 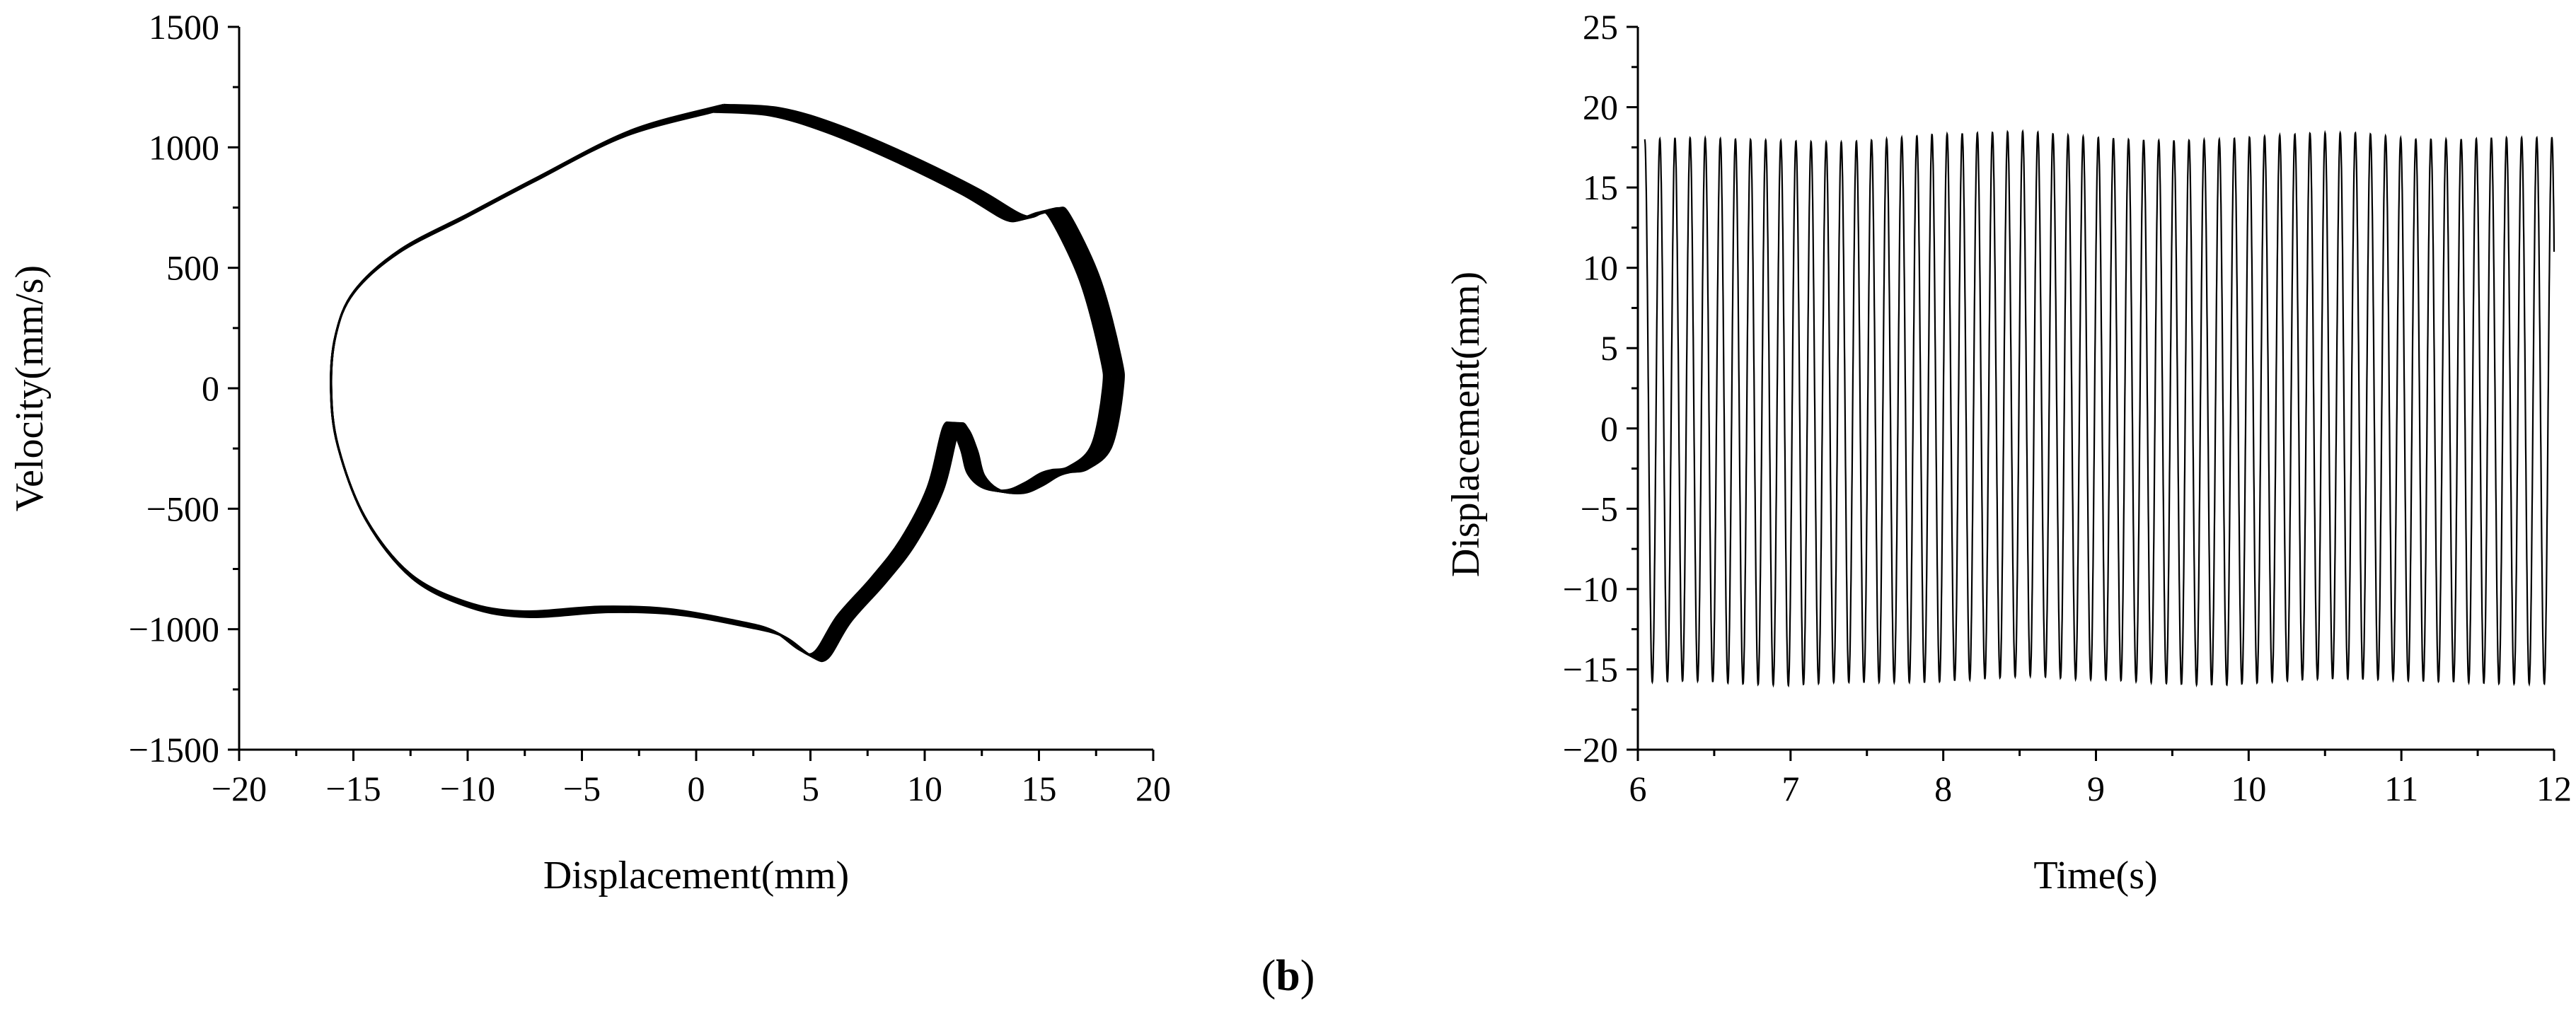 What do you see at coordinates (1600, 108) in the screenshot?
I see `right-y-tick-label: 20` at bounding box center [1600, 108].